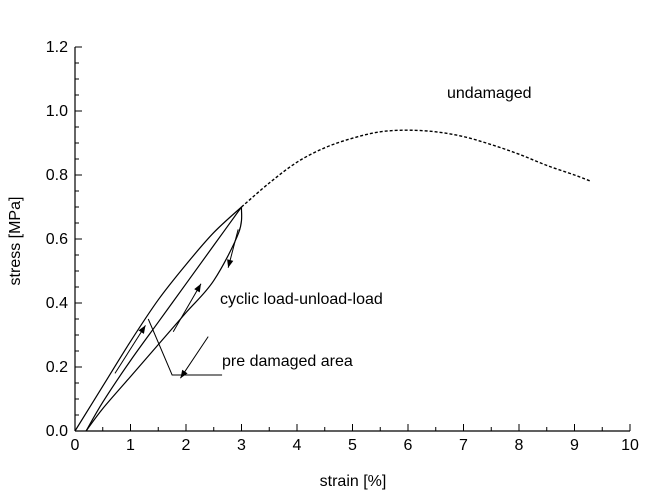  Describe the element at coordinates (186, 445) in the screenshot. I see `x-tick-label: 2` at that location.